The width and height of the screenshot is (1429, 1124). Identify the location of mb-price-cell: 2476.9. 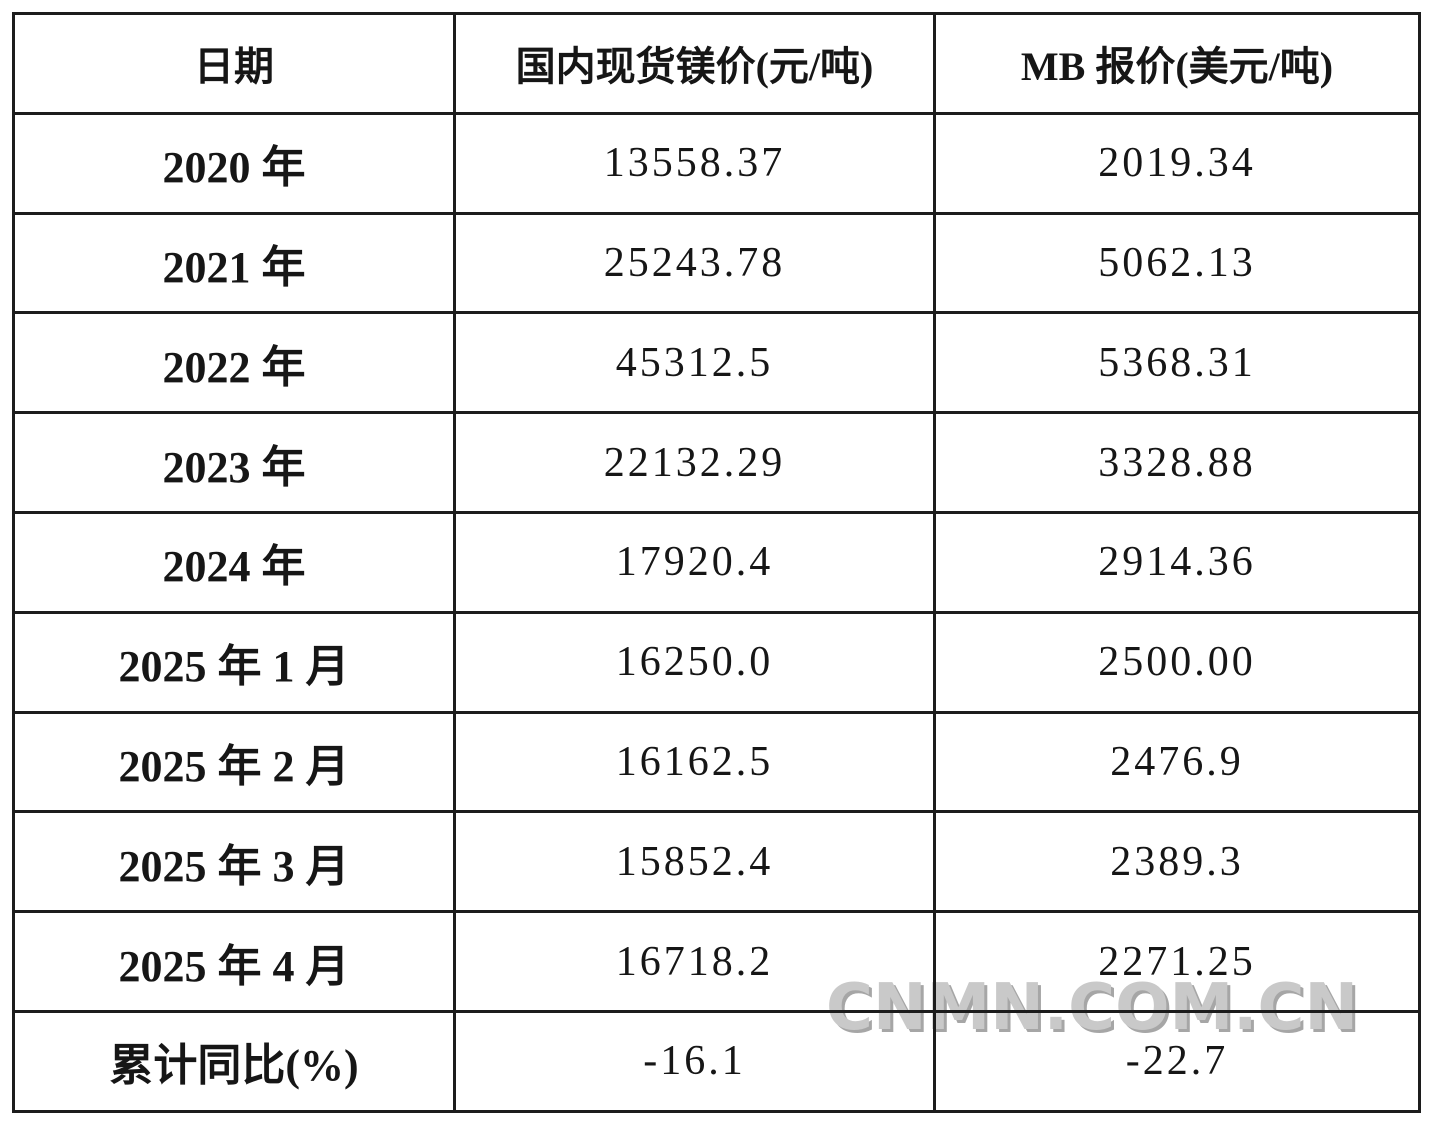
(1178, 763).